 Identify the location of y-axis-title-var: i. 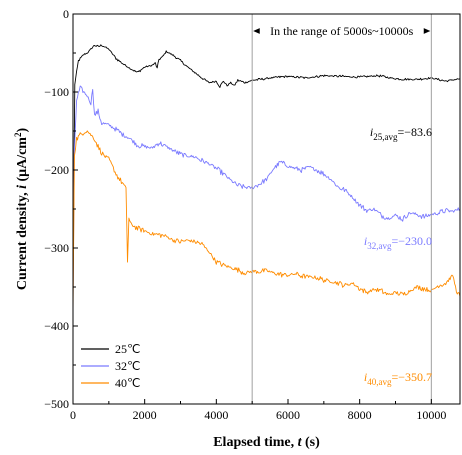
(22, 187).